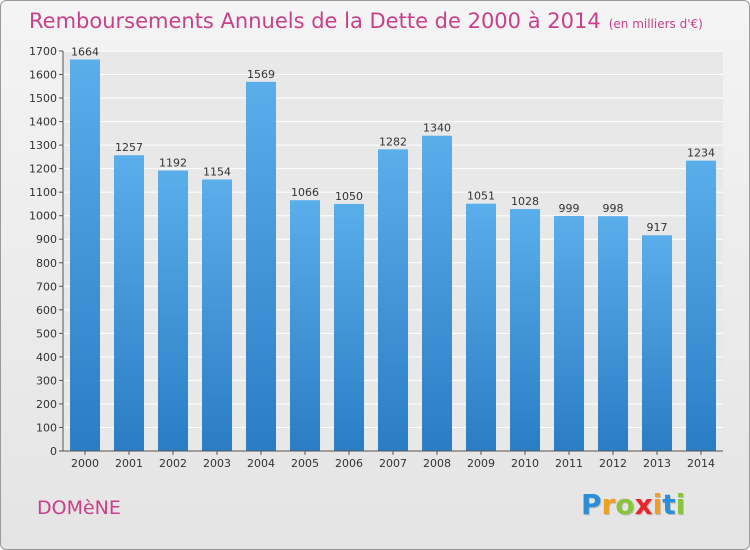 The height and width of the screenshot is (550, 750). I want to click on y-tick-label: 400, so click(46, 357).